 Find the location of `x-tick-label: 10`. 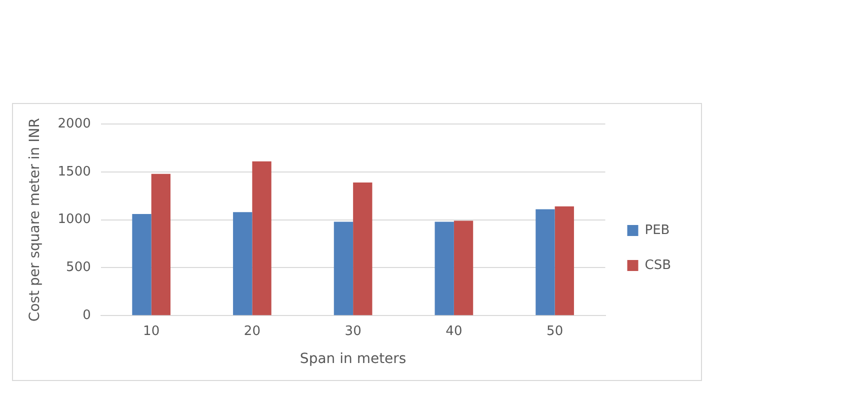

x-tick-label: 10 is located at coordinates (151, 331).